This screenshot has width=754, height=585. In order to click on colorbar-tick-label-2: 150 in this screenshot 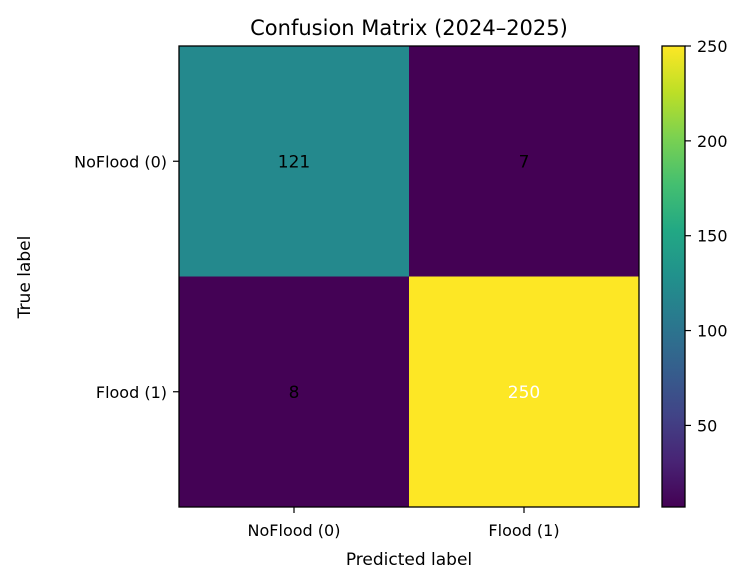, I will do `click(712, 236)`.